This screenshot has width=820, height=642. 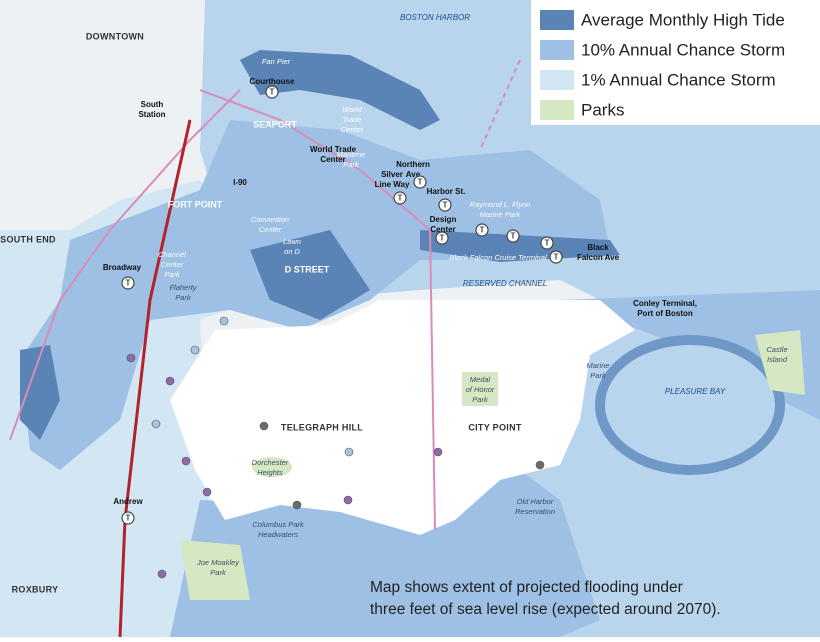 What do you see at coordinates (218, 562) in the screenshot?
I see `place-label: Joe Moakley` at bounding box center [218, 562].